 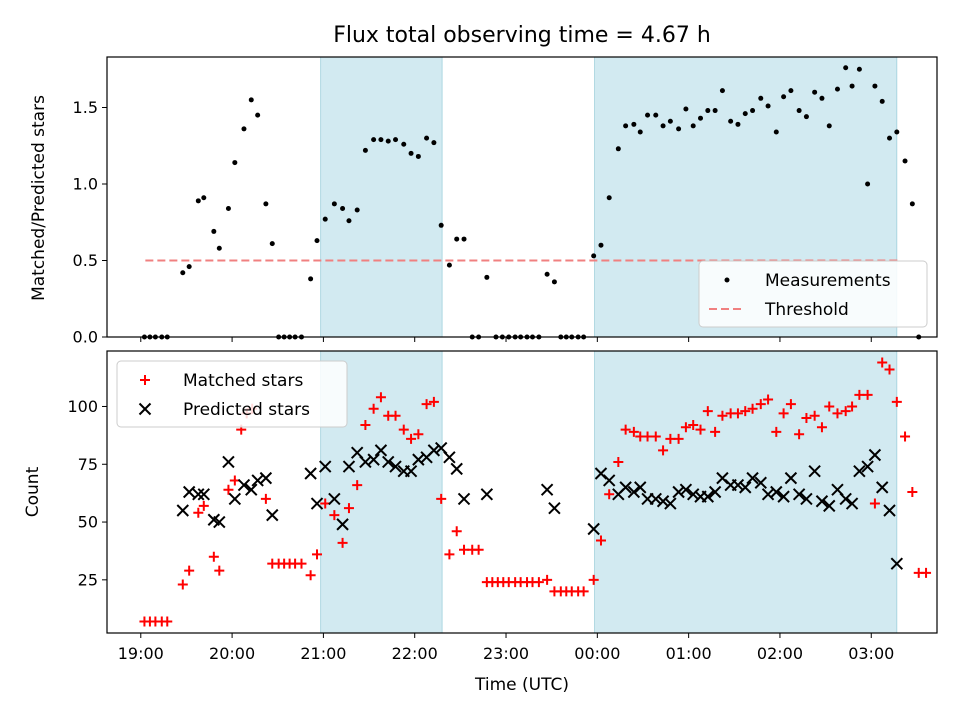 I want to click on legend: Matched stars Predicted stars, so click(x=232, y=394).